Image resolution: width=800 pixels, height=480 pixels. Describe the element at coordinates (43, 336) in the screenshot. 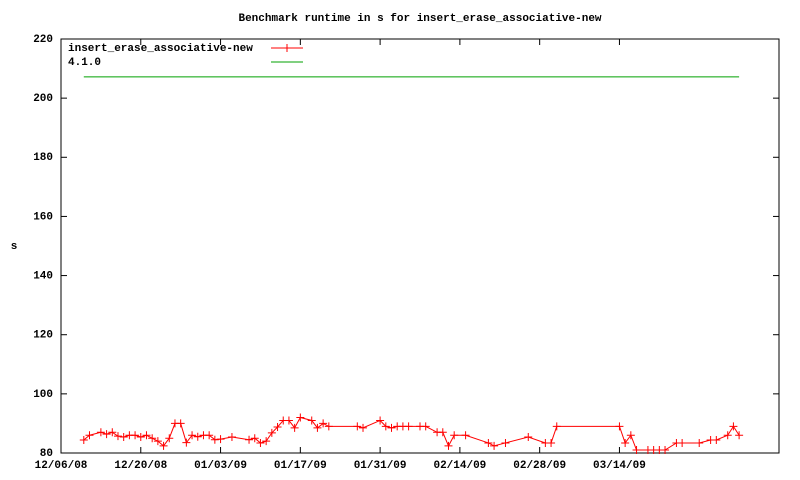

I see `y-tick-label: 120` at that location.